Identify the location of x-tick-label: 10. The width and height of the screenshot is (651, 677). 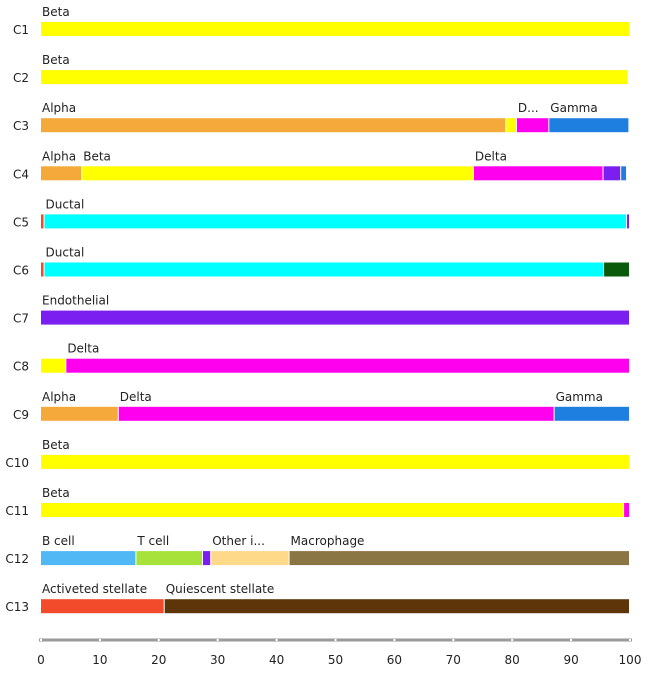
(99, 660).